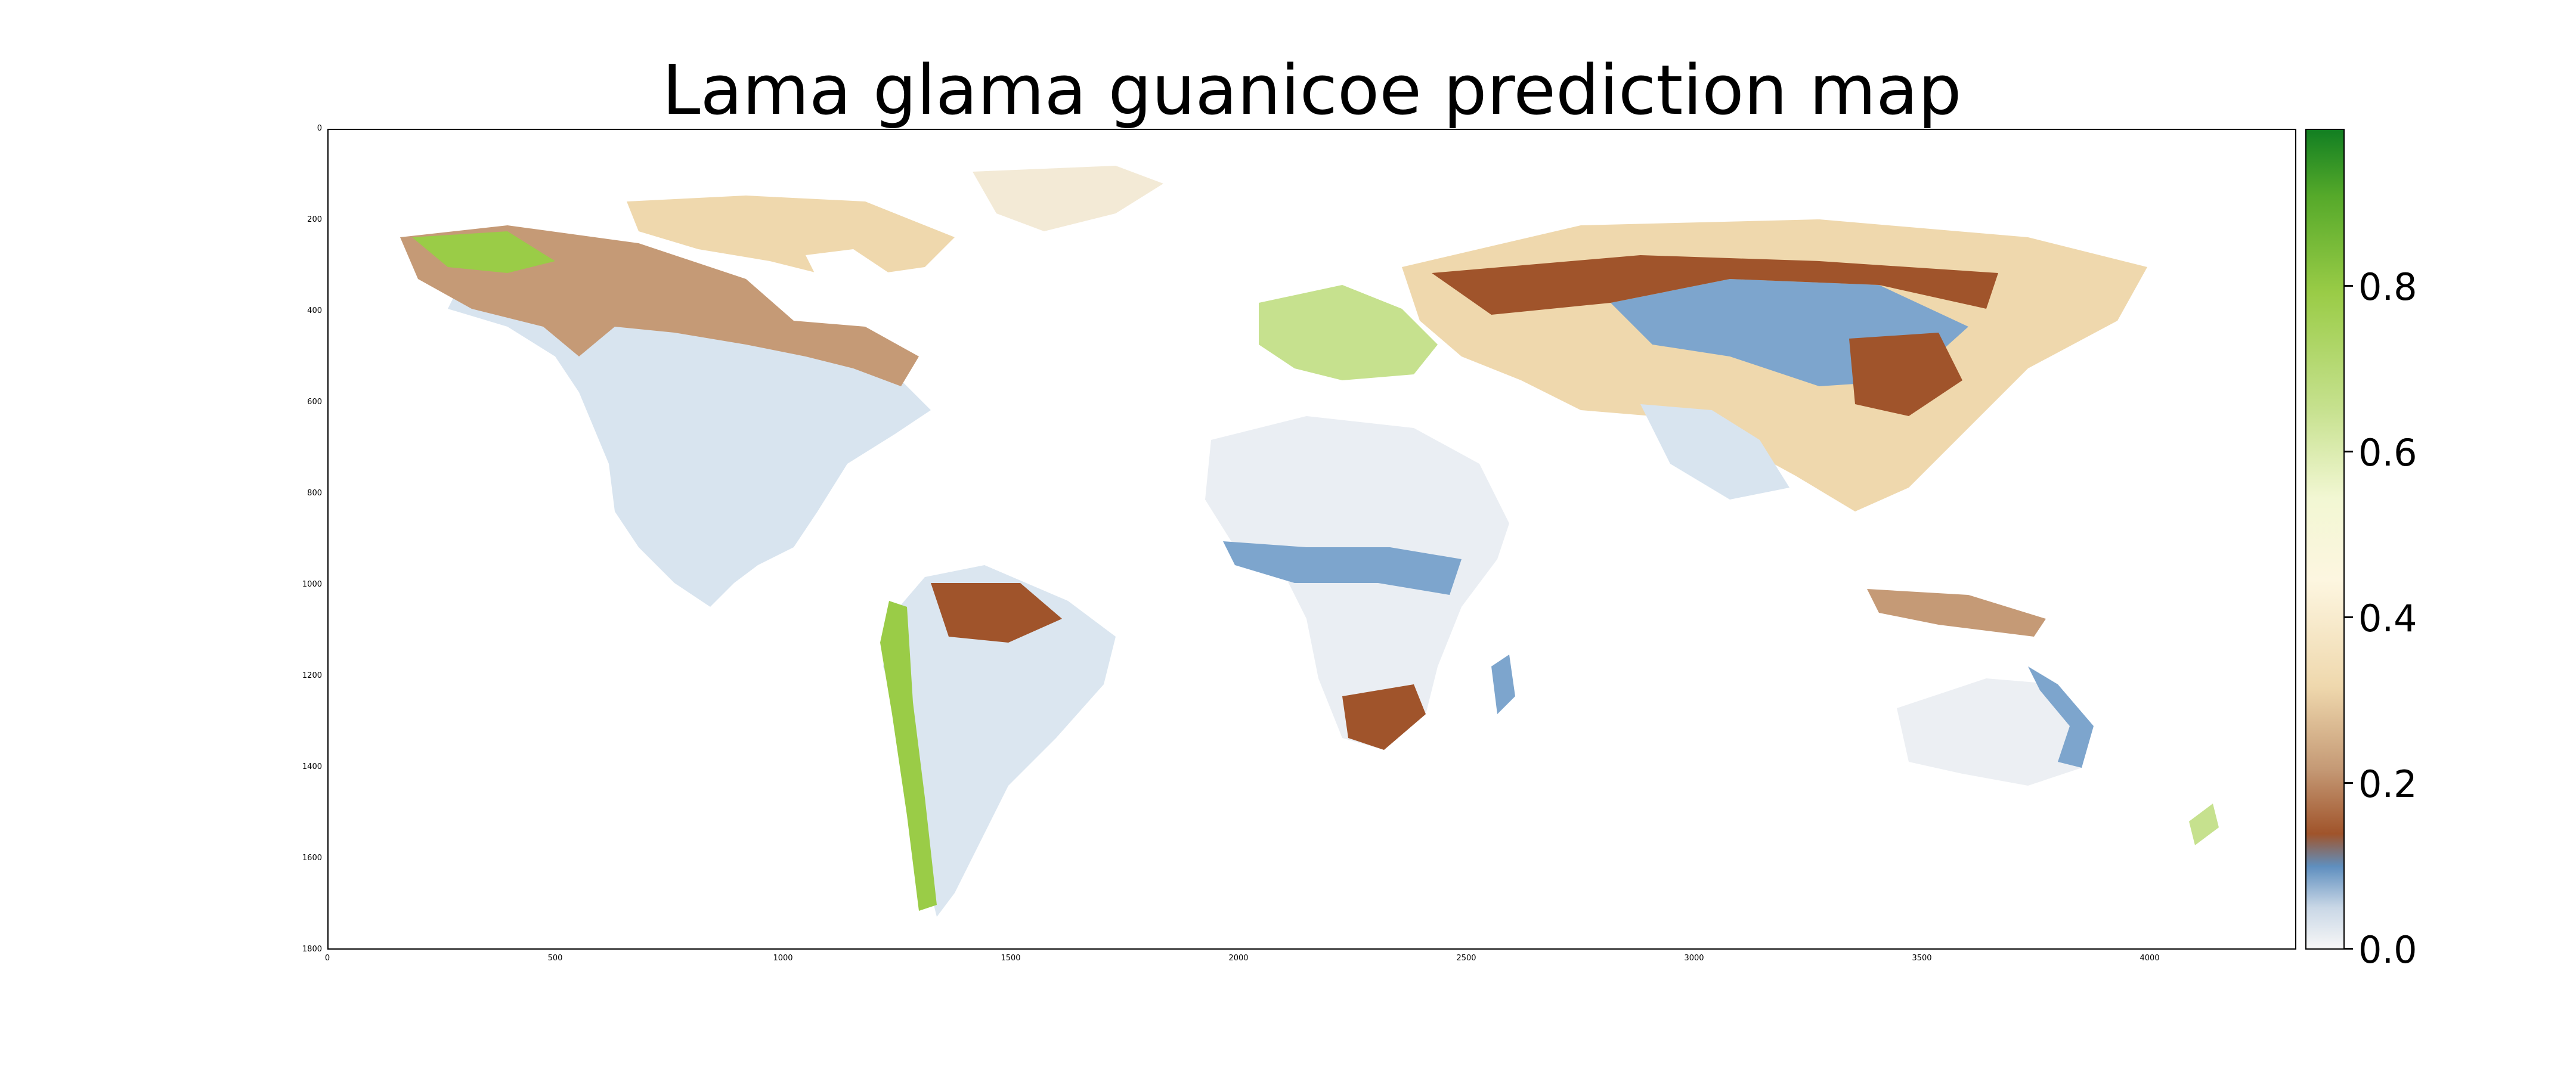  What do you see at coordinates (312, 675) in the screenshot?
I see `y-tick-label: 1200` at bounding box center [312, 675].